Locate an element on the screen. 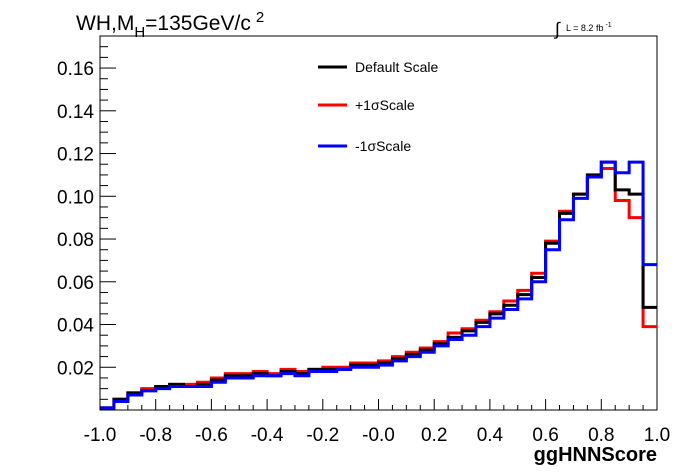  y-tick-label: 0.12 is located at coordinates (75, 155).